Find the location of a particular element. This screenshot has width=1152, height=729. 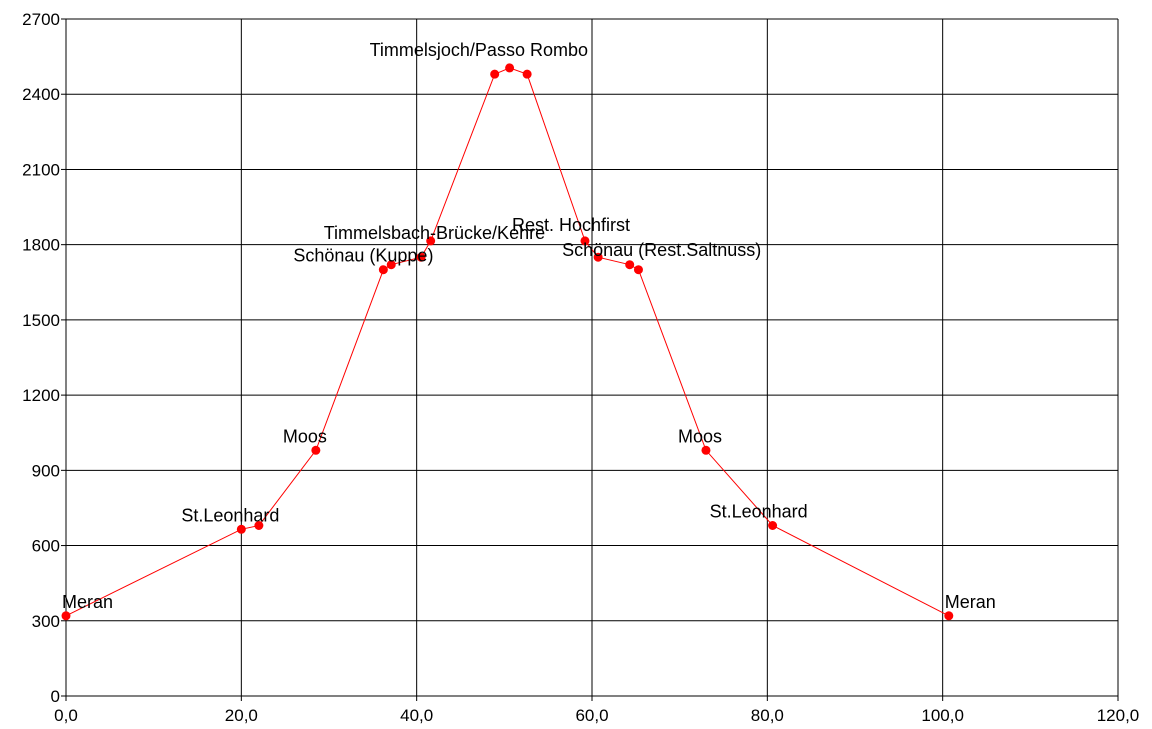

y-tick-label: 2100 is located at coordinates (41, 169).